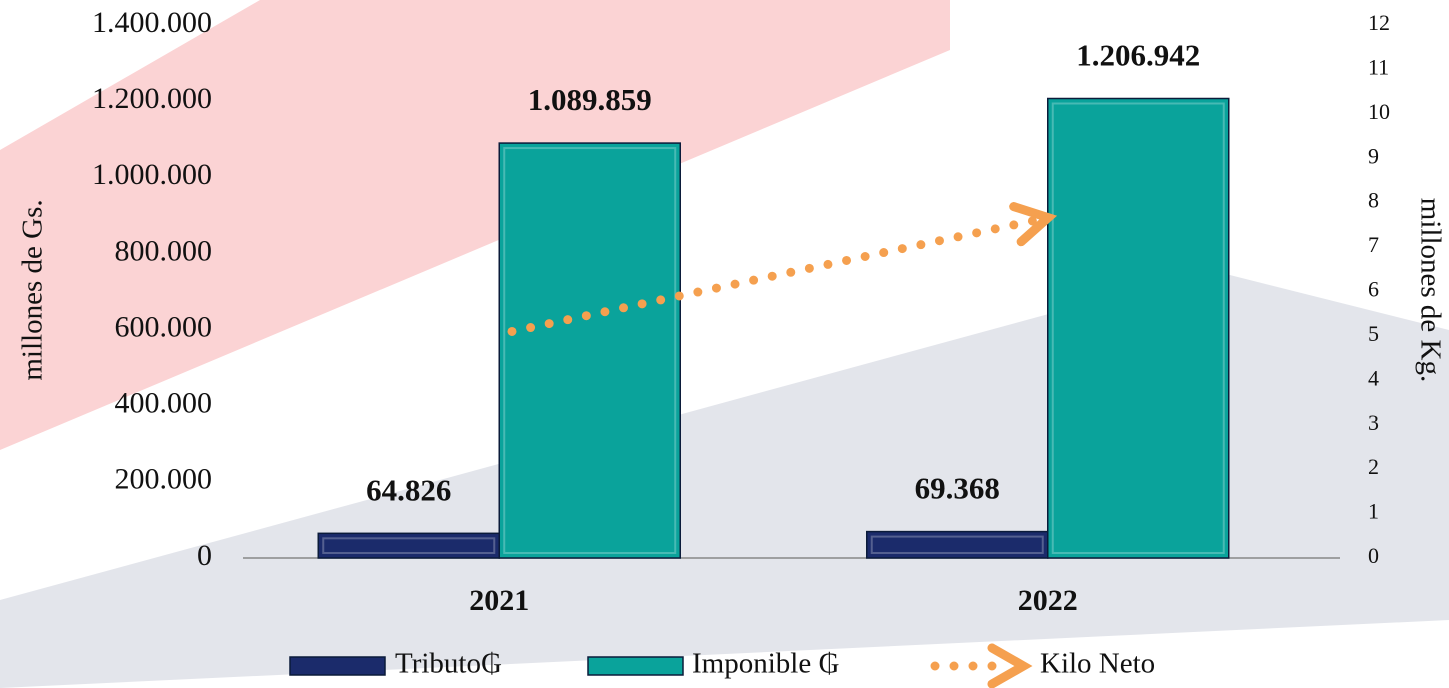 The image size is (1449, 688). I want to click on x-tick-label: 2021, so click(499, 600).